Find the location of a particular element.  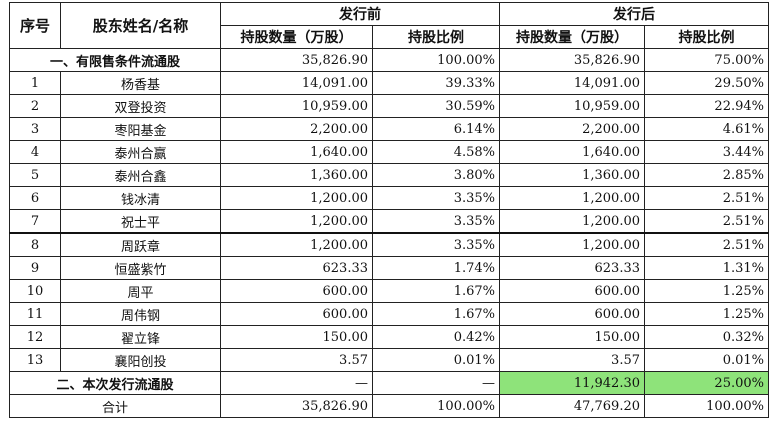

ratio-after: 1.31% is located at coordinates (706, 268).